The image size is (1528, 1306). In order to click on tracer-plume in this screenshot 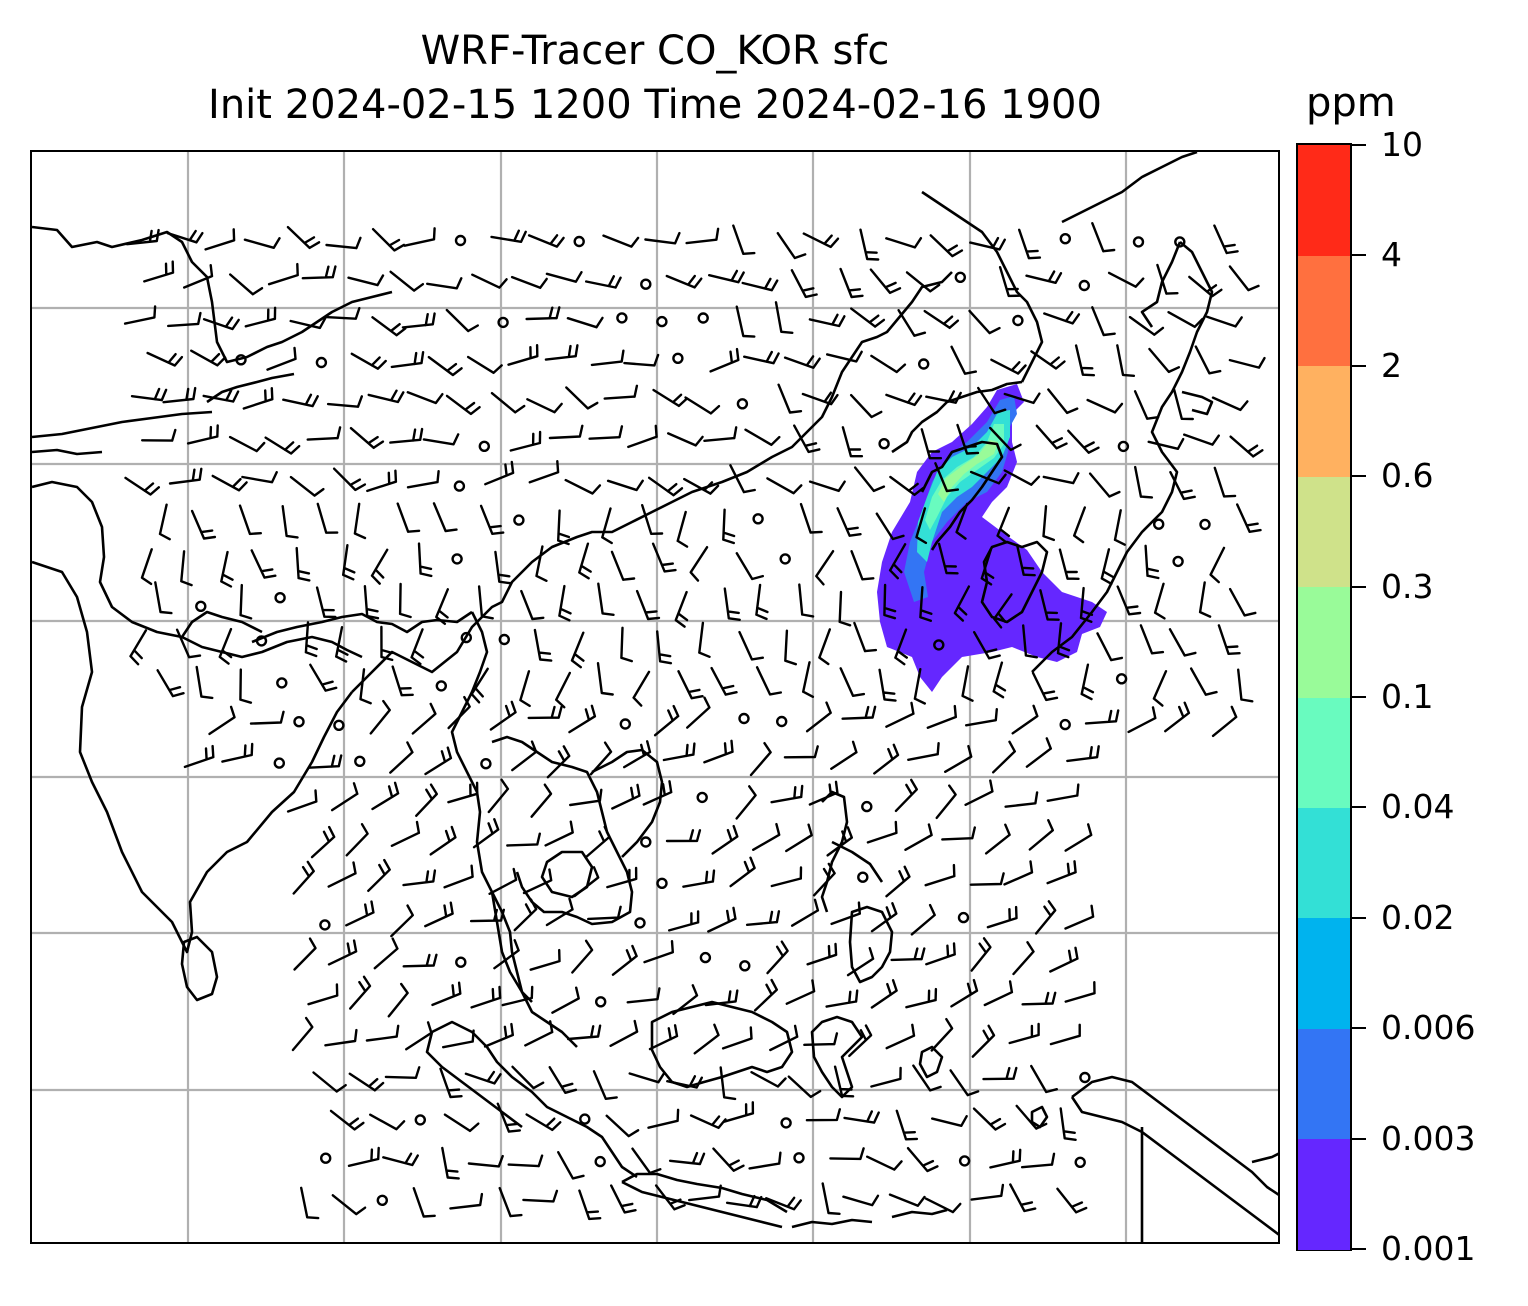, I will do `click(992, 538)`.